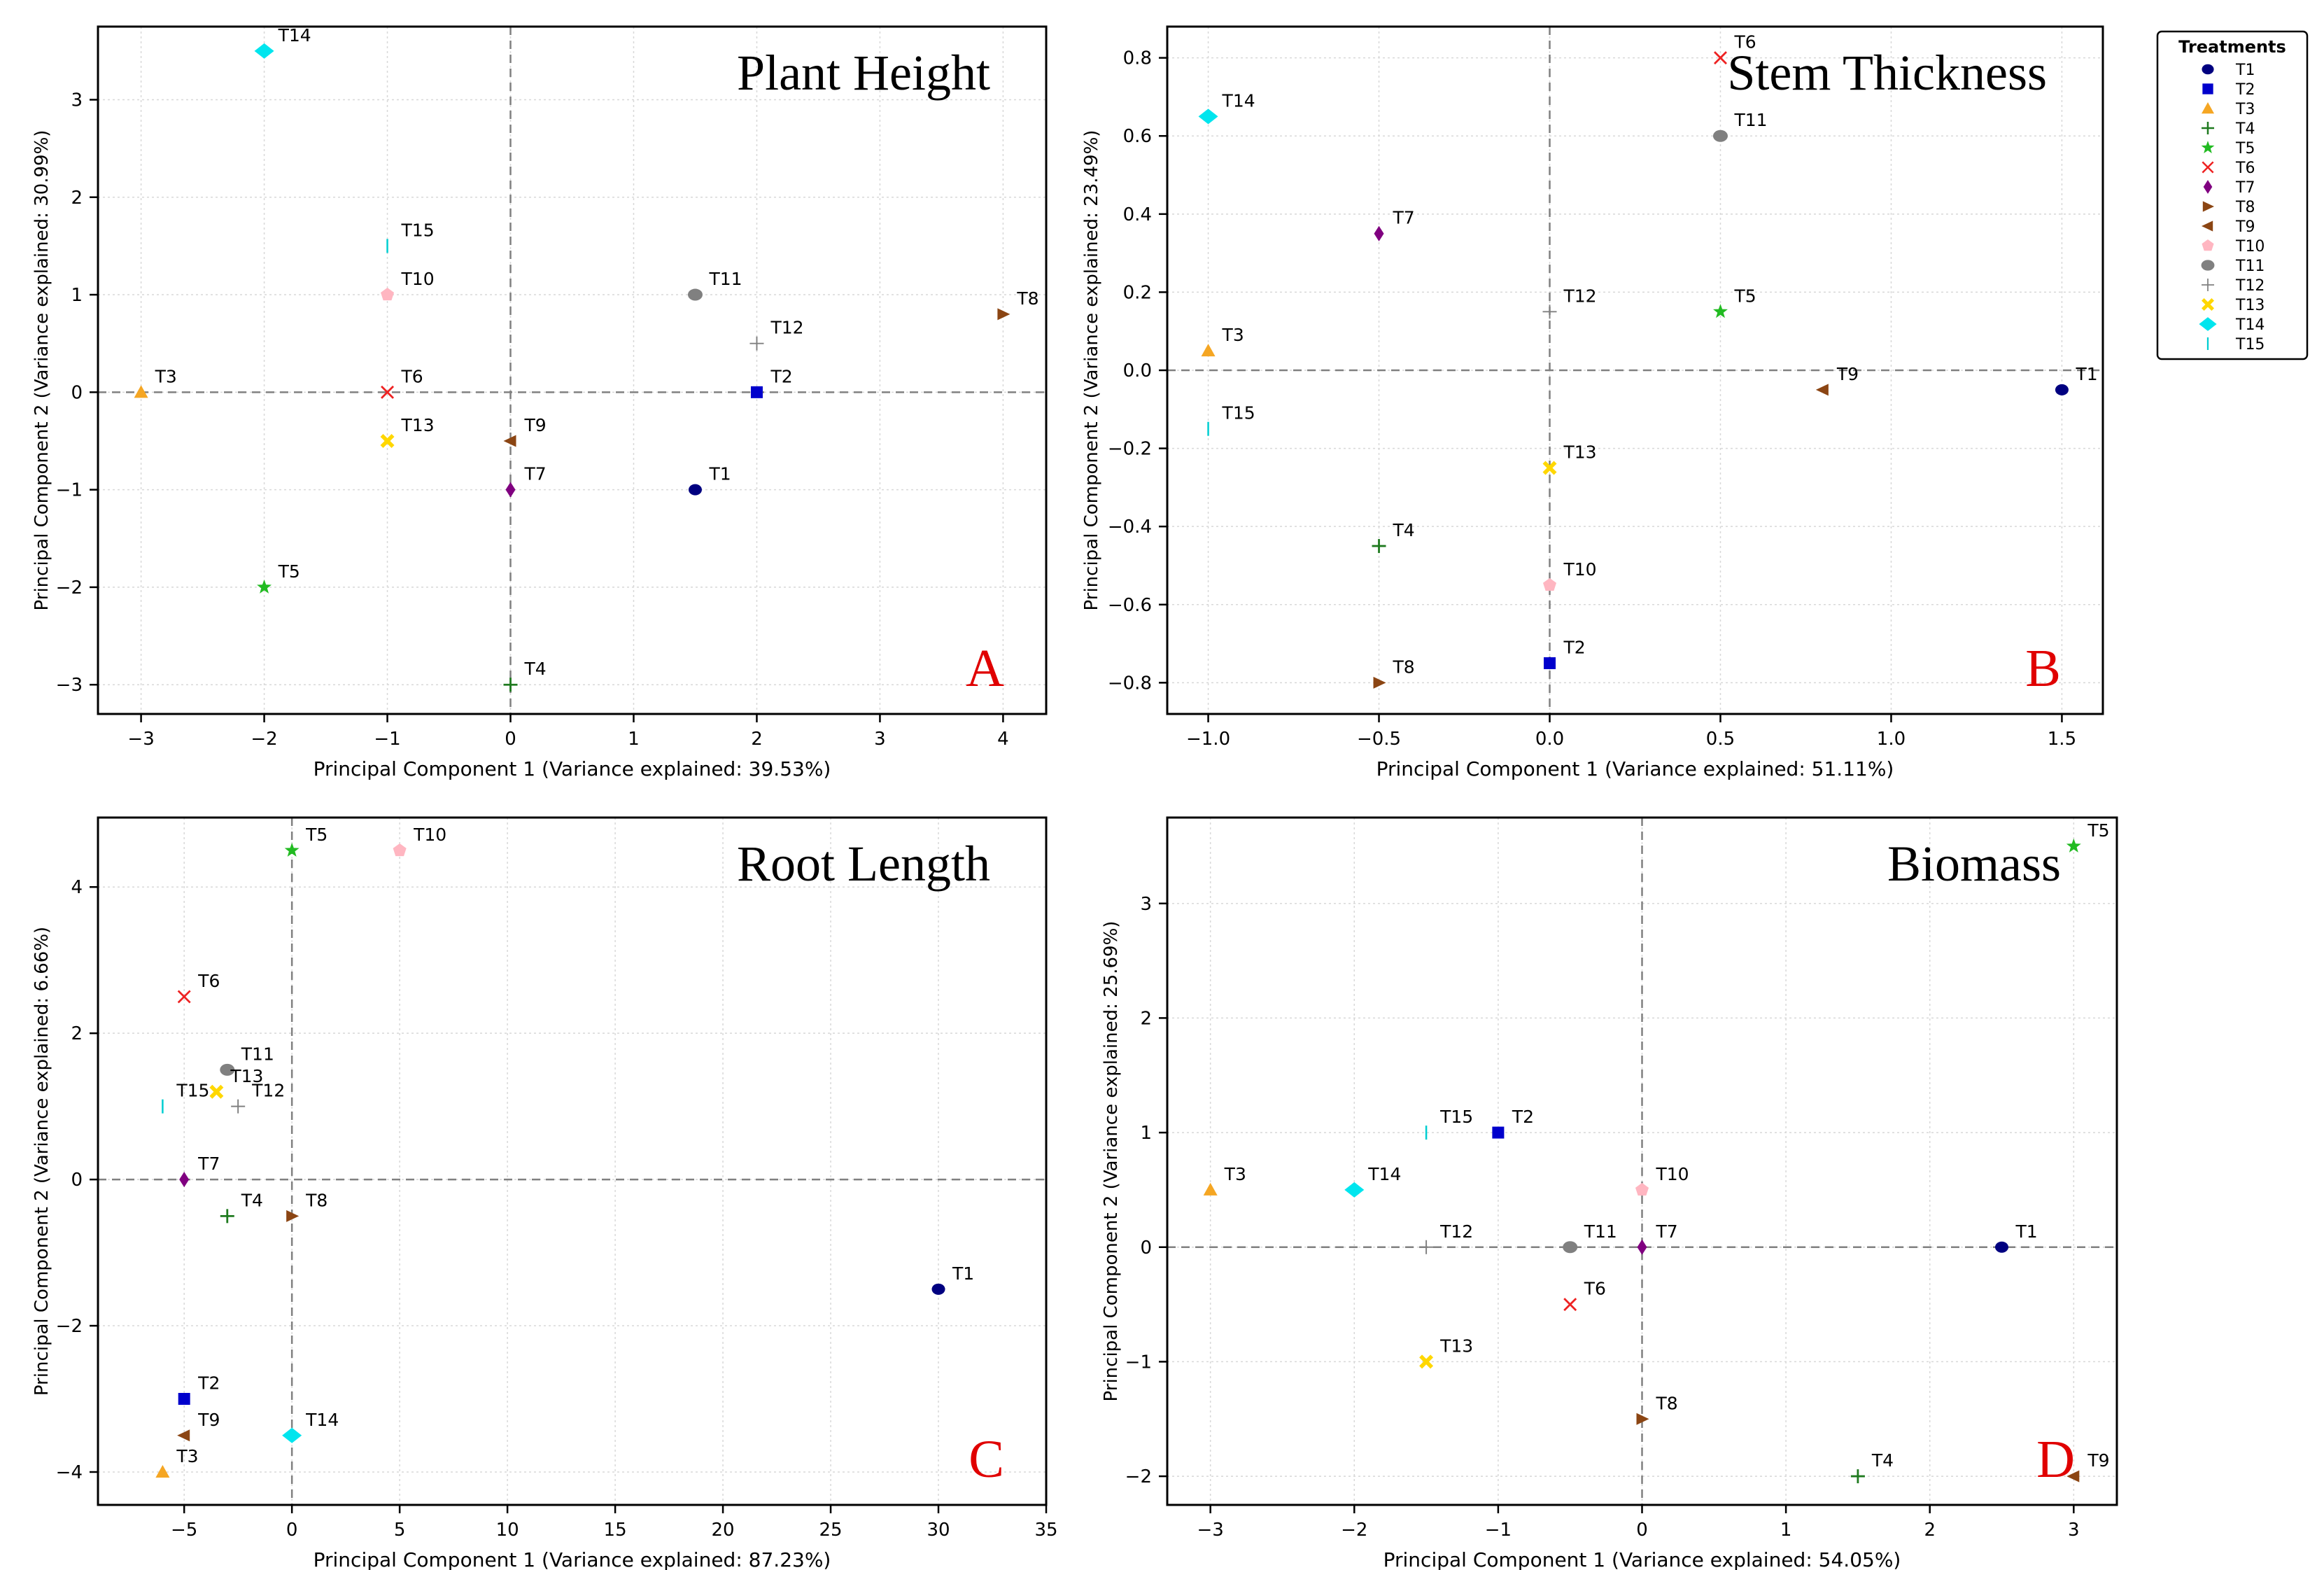  I want to click on legend-title: Treatments, so click(2232, 47).